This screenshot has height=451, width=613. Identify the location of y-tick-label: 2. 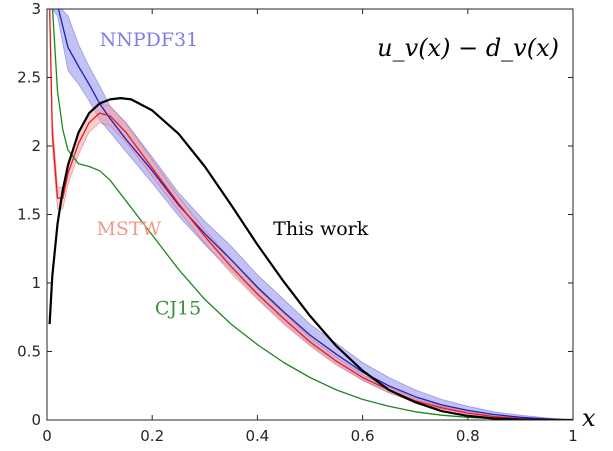
(36, 146).